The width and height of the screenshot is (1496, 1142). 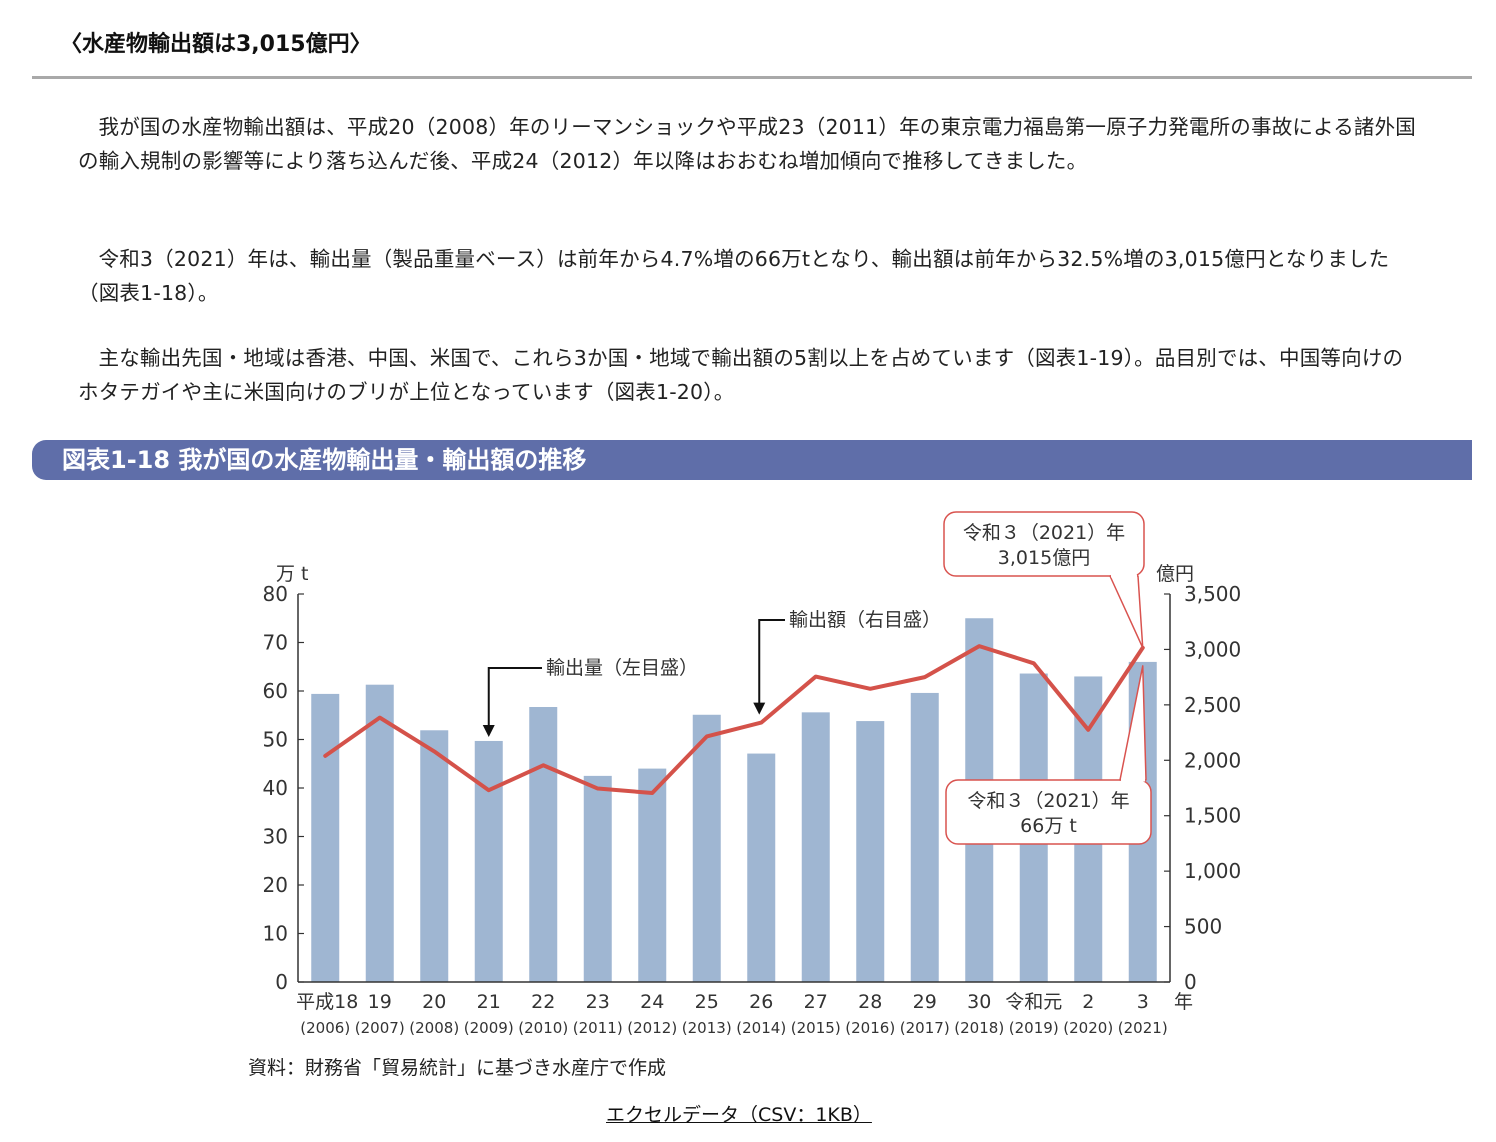 I want to click on right-tick-label: 3,000, so click(x=1212, y=649).